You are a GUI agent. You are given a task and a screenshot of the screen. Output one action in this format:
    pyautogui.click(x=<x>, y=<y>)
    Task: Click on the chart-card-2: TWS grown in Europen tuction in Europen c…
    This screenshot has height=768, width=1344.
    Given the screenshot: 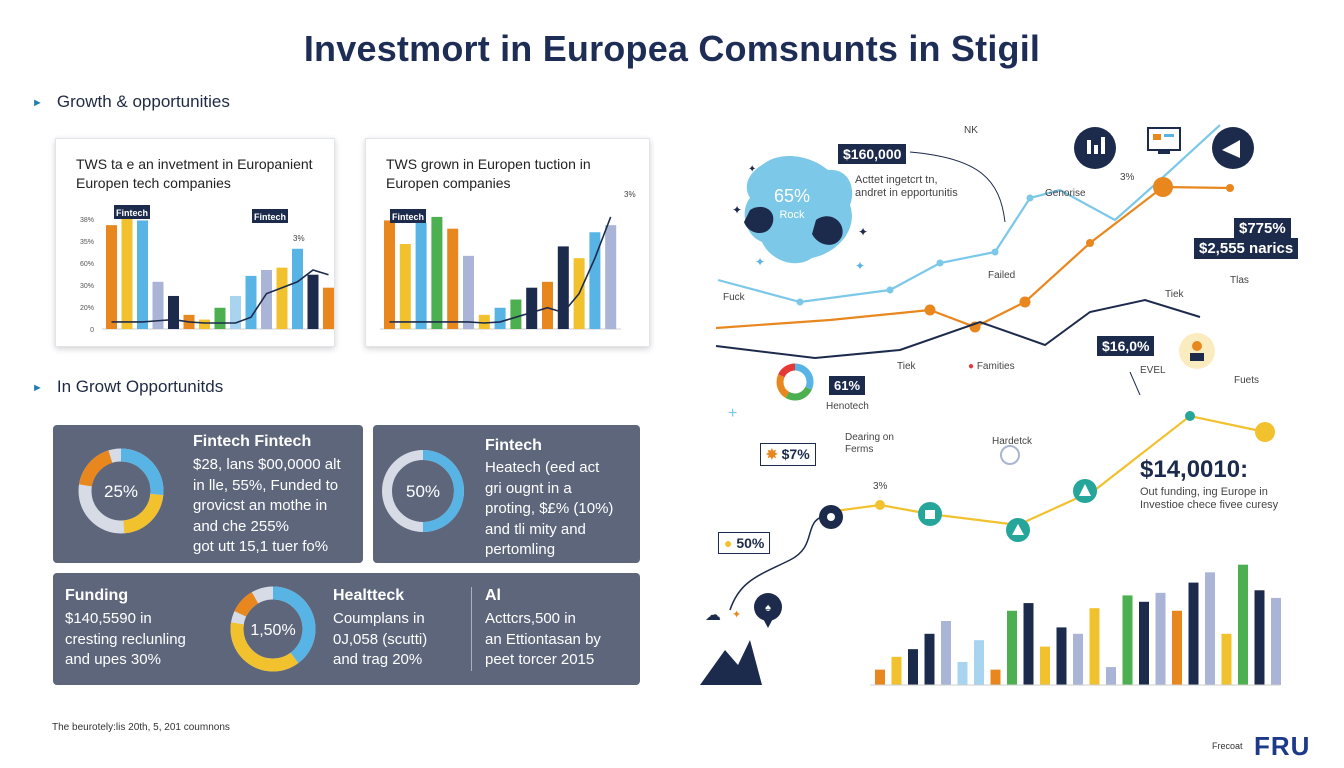 What is the action you would take?
    pyautogui.click(x=507, y=242)
    